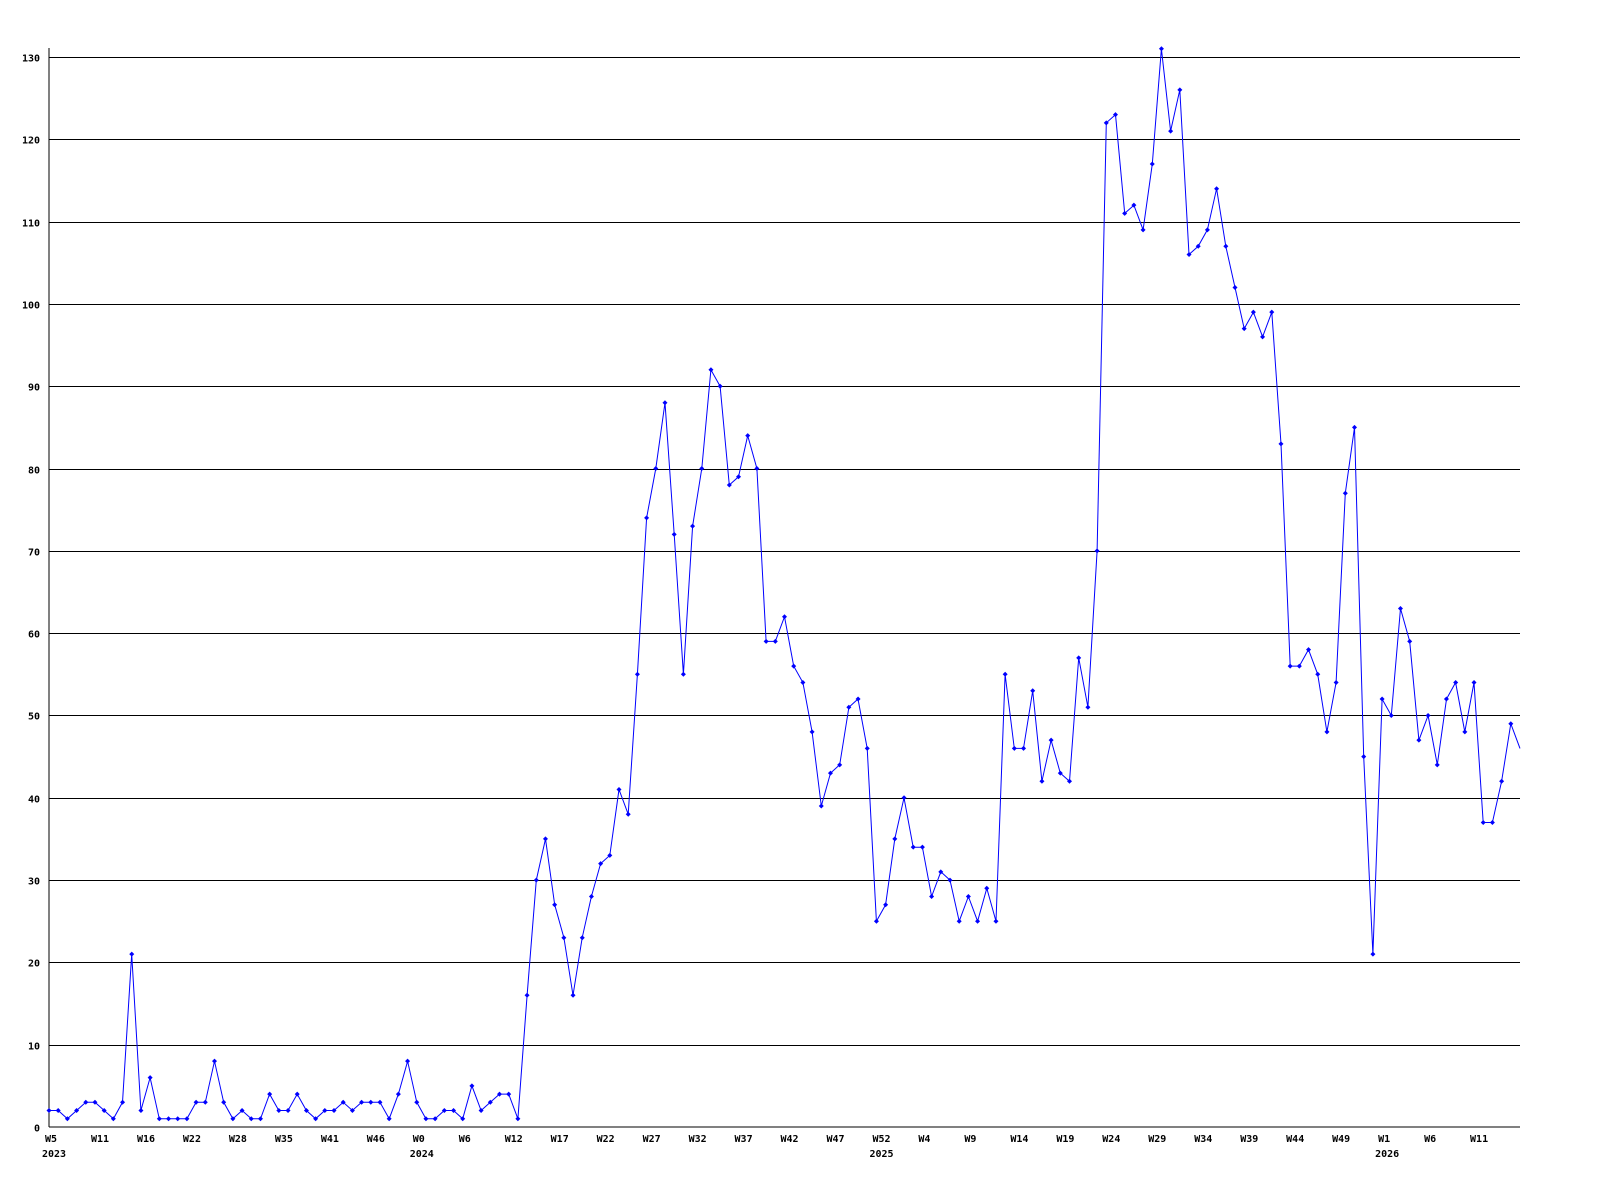 Image resolution: width=1600 pixels, height=1204 pixels. Describe the element at coordinates (1295, 1139) in the screenshot. I see `x-tick-label: W44` at that location.